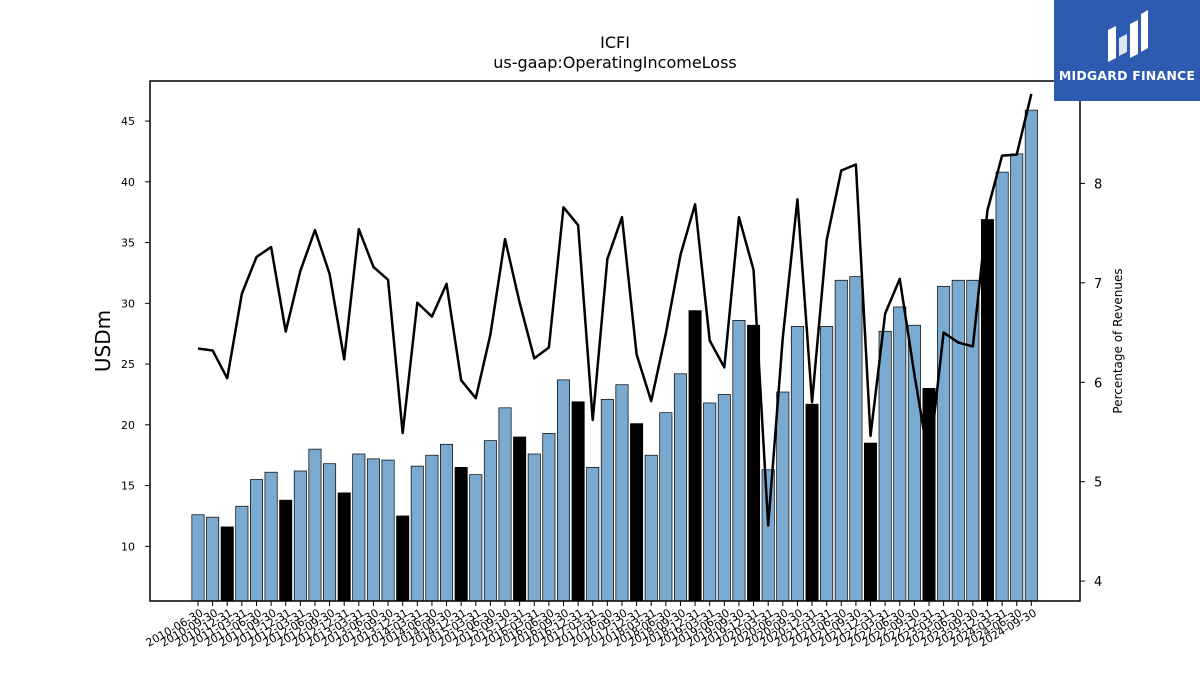 This screenshot has width=1200, height=675. I want to click on y2-axis-label: Percentage of Revenues, so click(1118, 340).